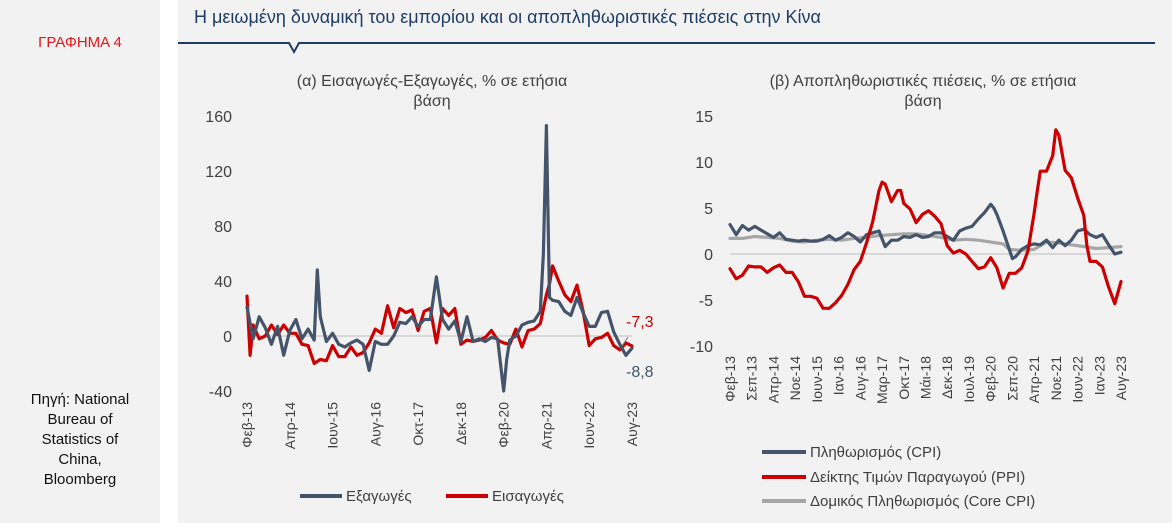 Image resolution: width=1172 pixels, height=523 pixels. What do you see at coordinates (666, 48) in the screenshot?
I see `header-rule` at bounding box center [666, 48].